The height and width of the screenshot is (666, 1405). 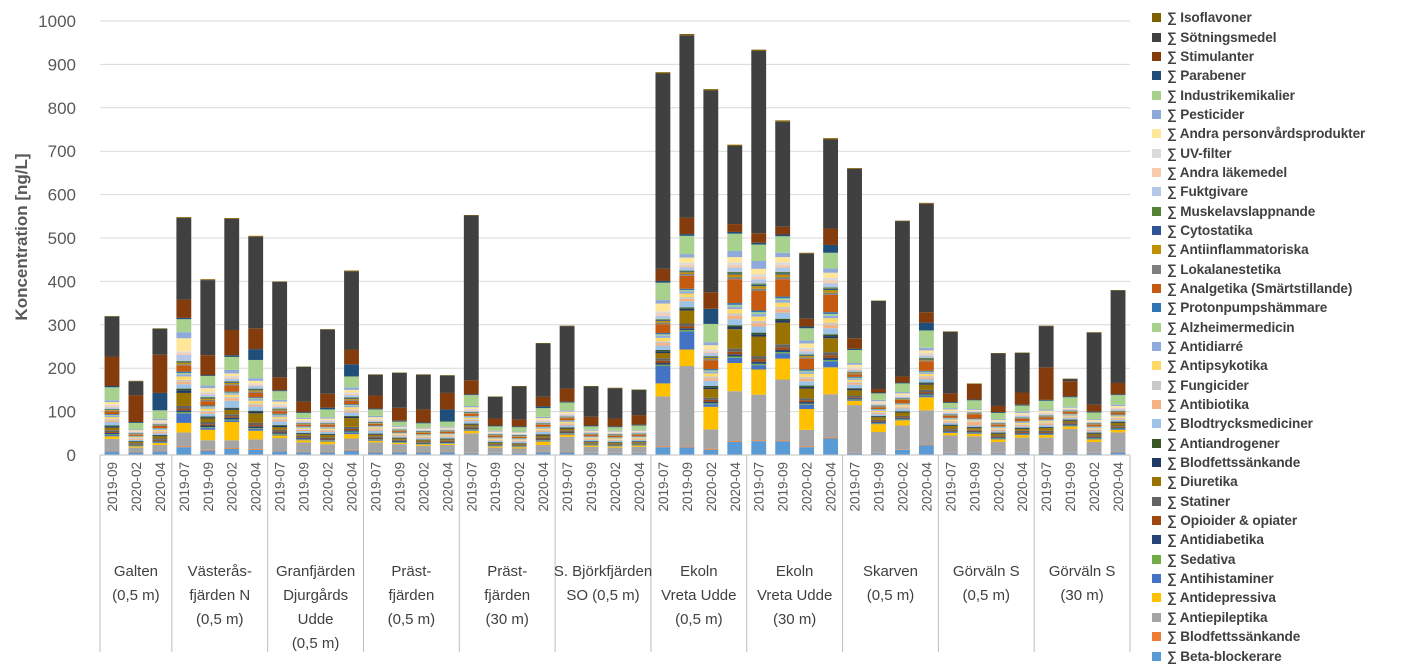 What do you see at coordinates (759, 487) in the screenshot?
I see `x-tick-label: 2019-07` at bounding box center [759, 487].